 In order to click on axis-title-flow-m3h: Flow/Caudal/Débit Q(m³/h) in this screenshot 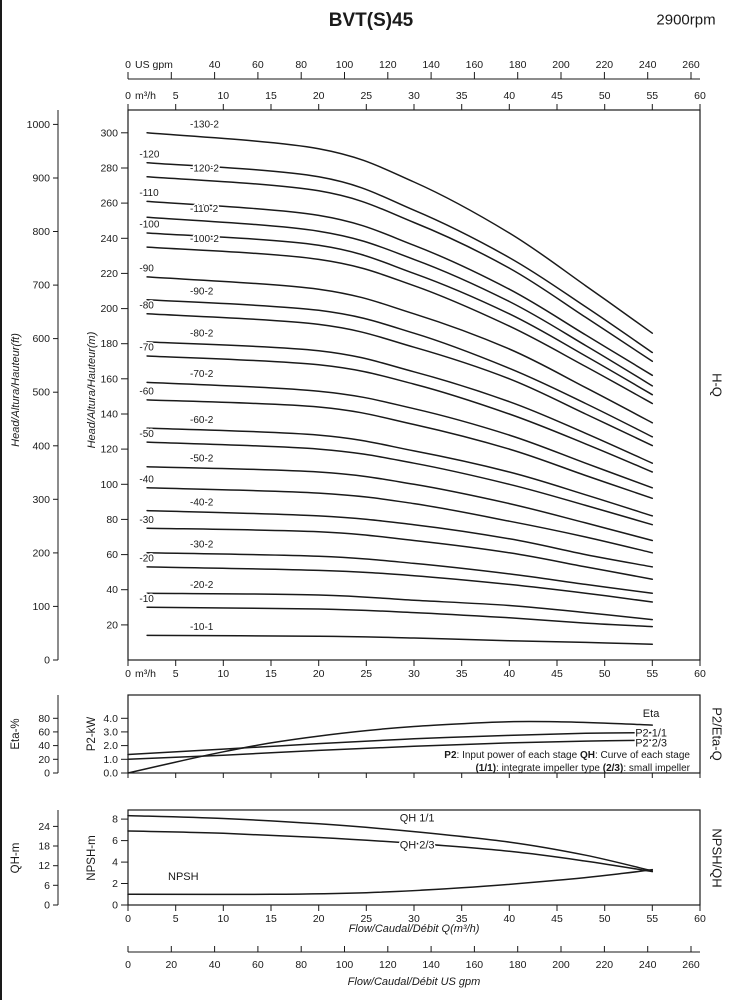, I will do `click(414, 929)`.